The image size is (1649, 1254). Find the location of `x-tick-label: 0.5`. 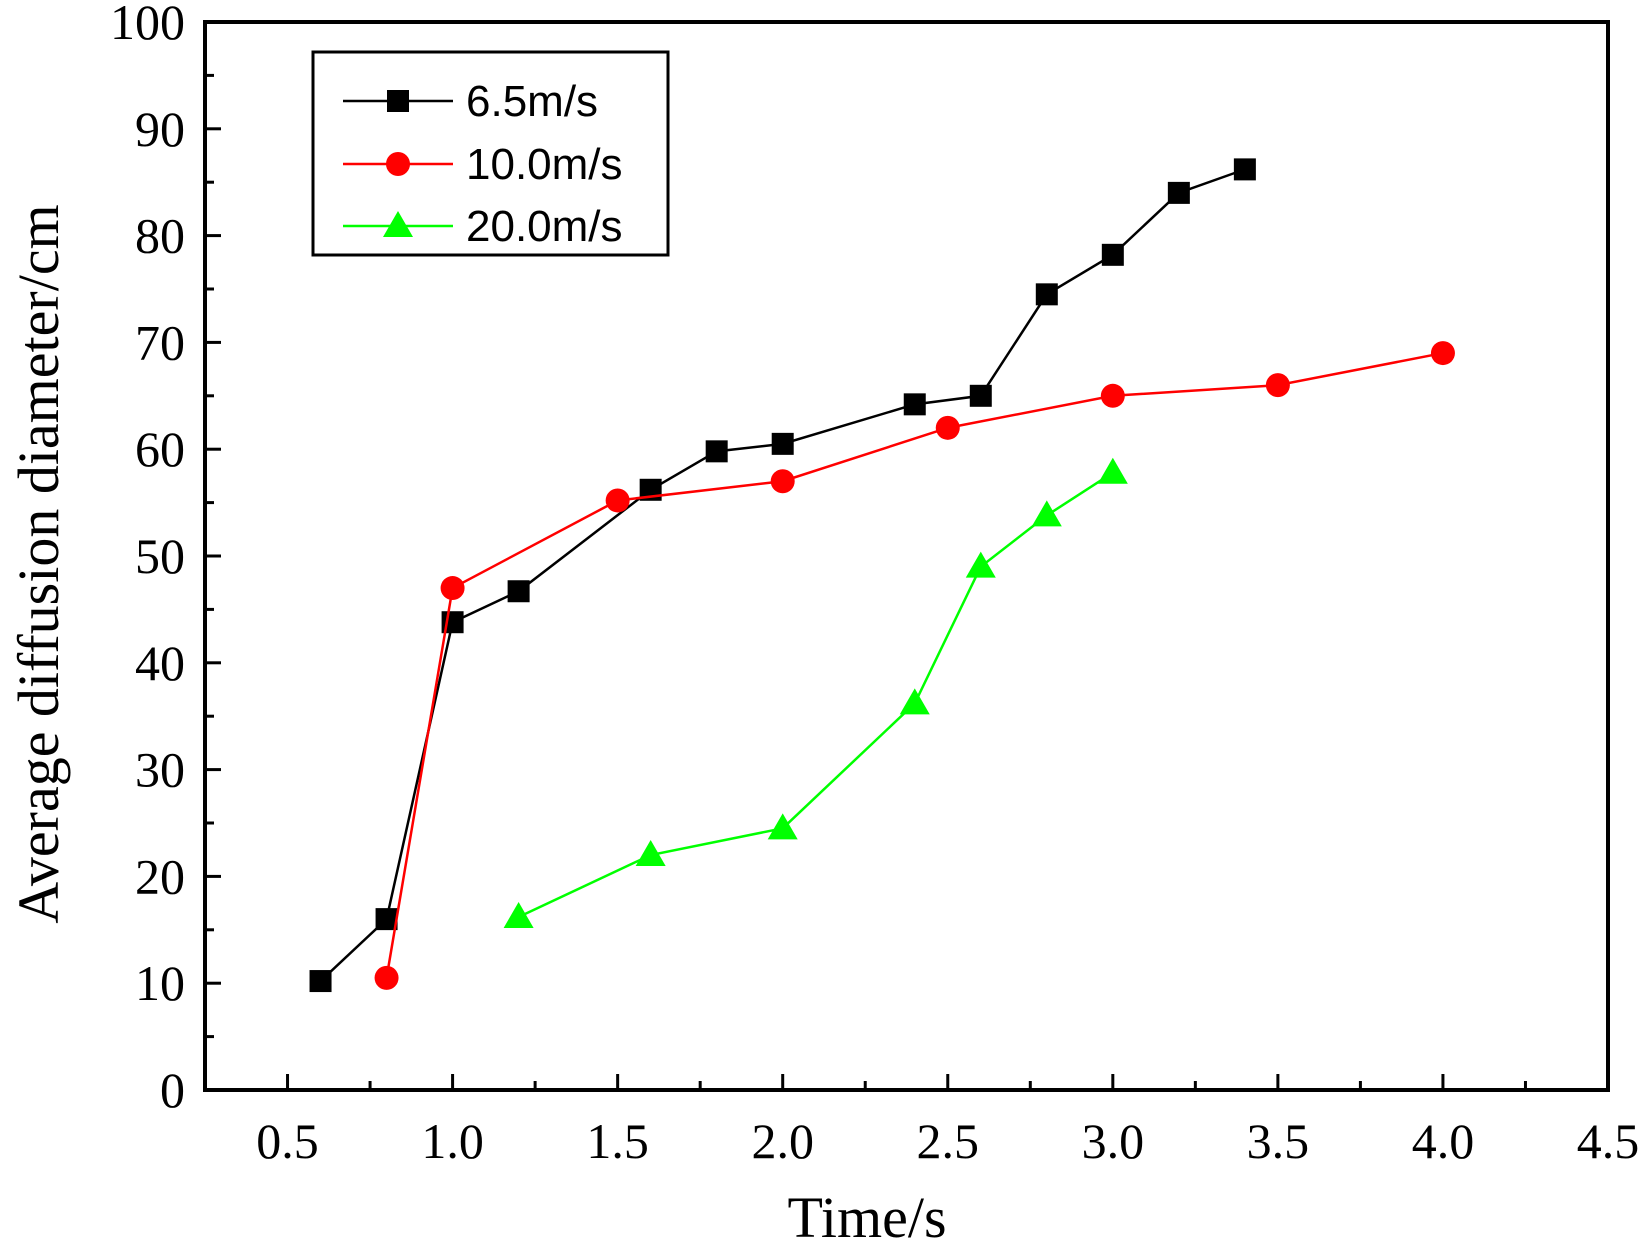

x-tick-label: 0.5 is located at coordinates (287, 1141).